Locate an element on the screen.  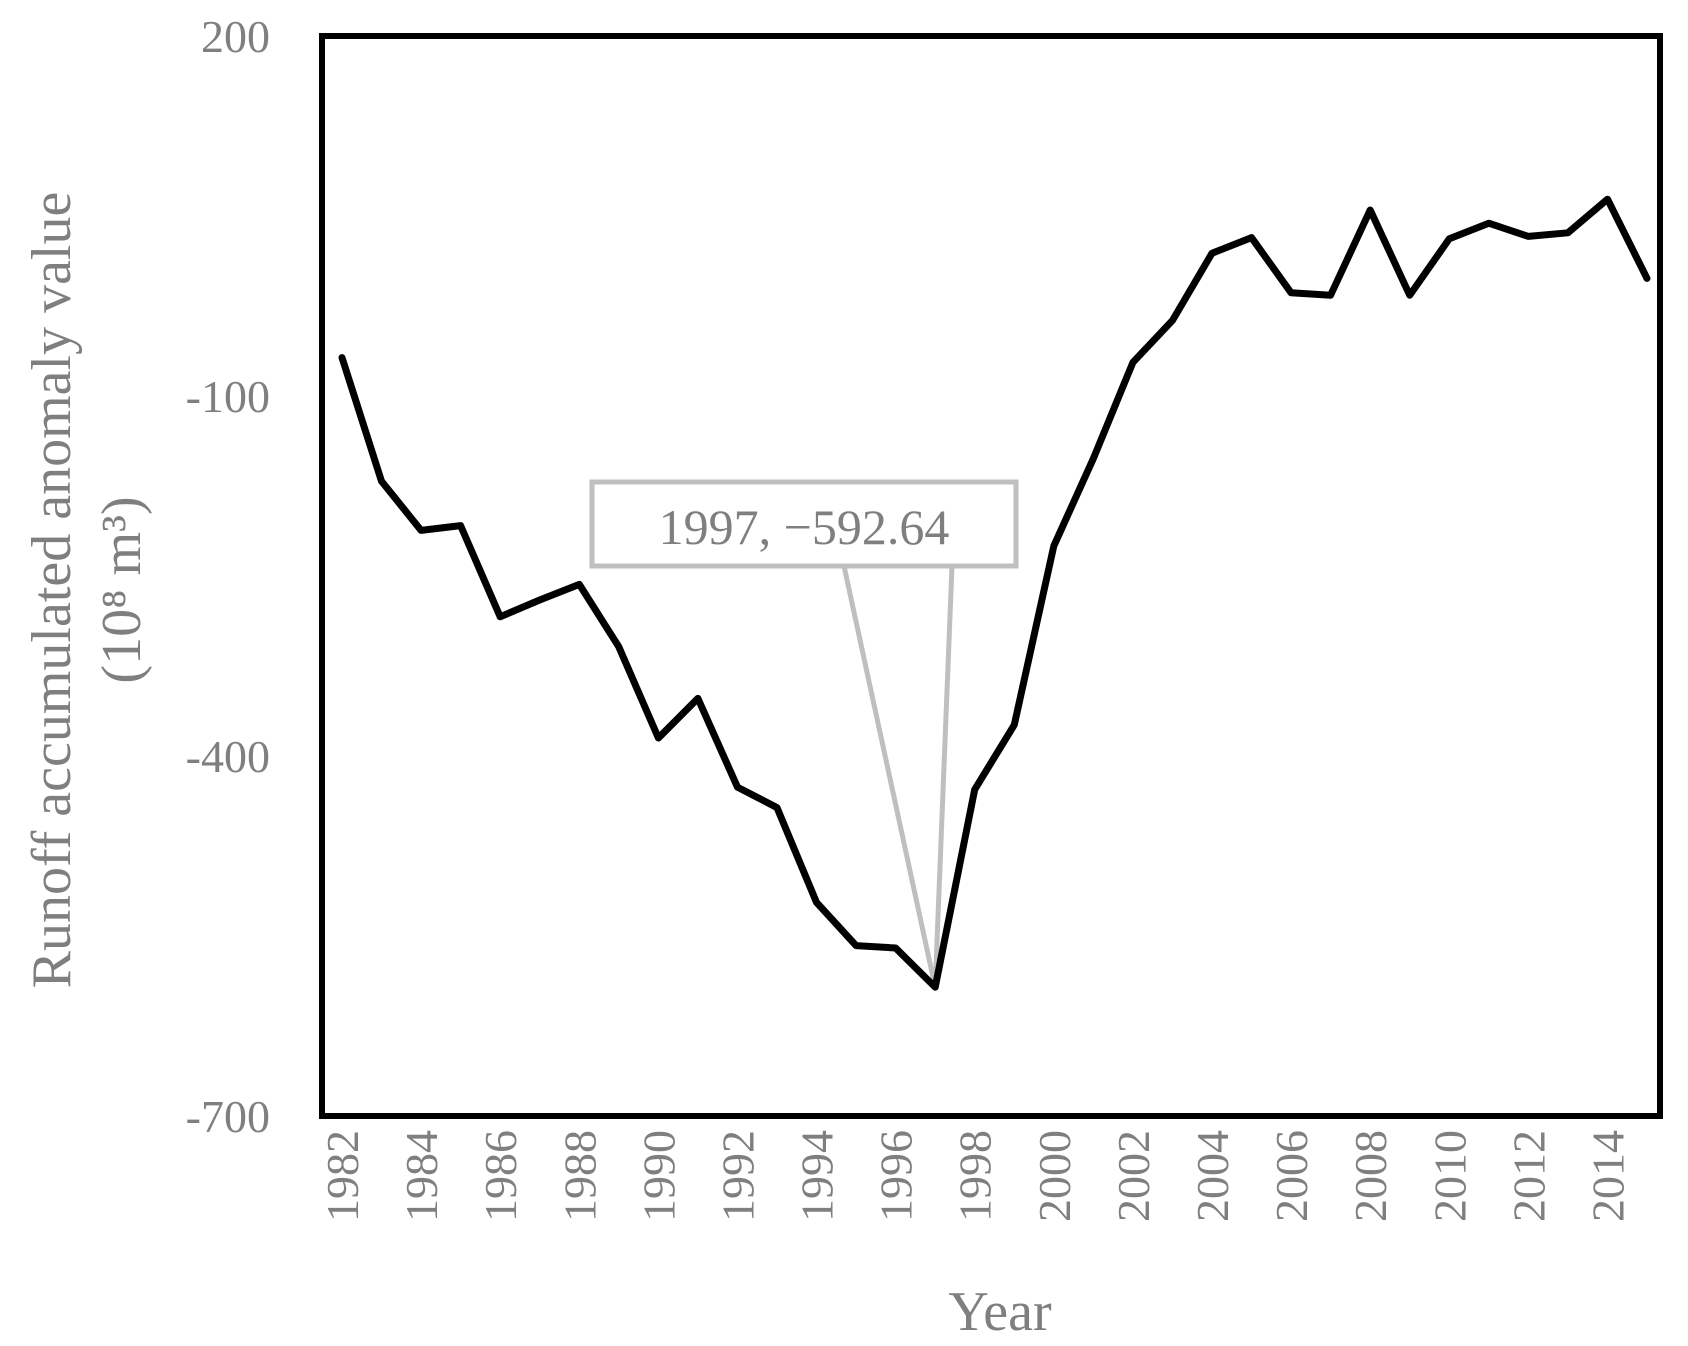
x-tick-label: 2010 is located at coordinates (1449, 1176).